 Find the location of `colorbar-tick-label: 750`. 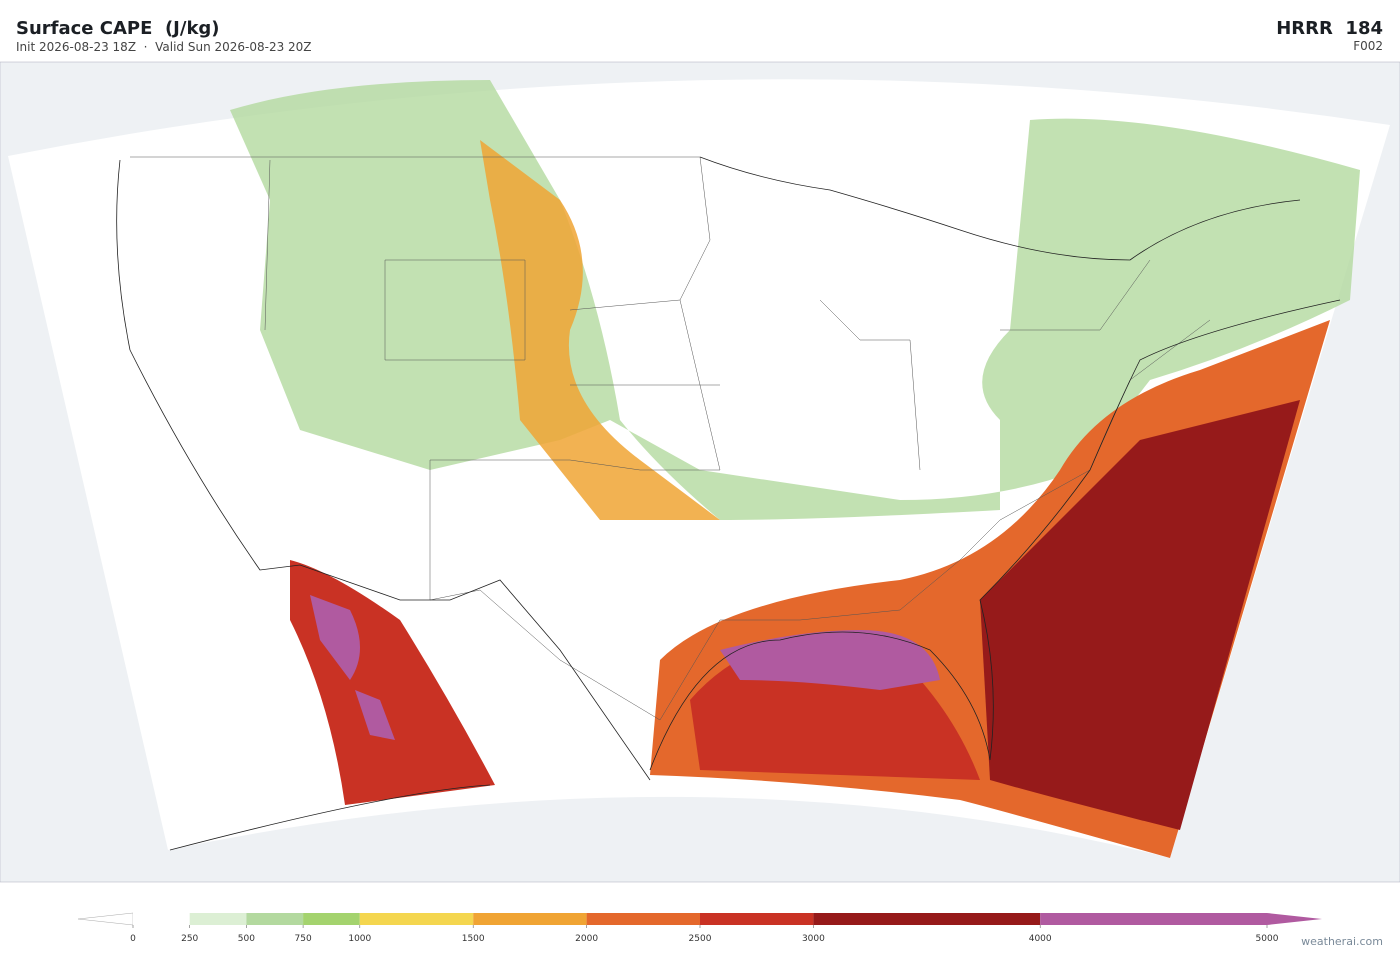

colorbar-tick-label: 750 is located at coordinates (303, 939).